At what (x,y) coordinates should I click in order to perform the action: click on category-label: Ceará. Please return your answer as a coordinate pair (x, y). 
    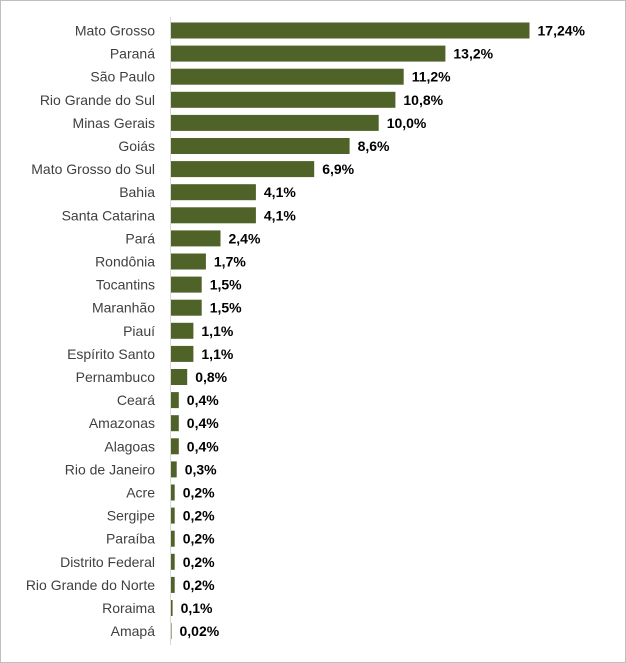
    Looking at the image, I should click on (136, 400).